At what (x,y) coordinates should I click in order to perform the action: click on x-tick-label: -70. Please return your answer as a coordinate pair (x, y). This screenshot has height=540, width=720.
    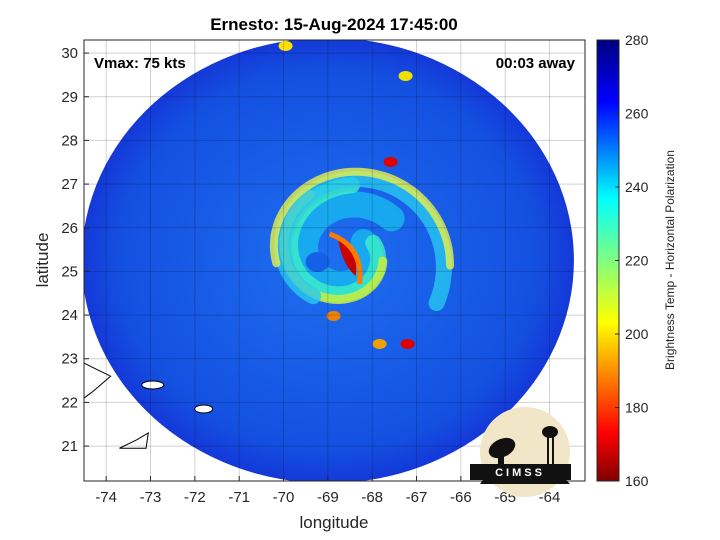
    Looking at the image, I should click on (284, 497).